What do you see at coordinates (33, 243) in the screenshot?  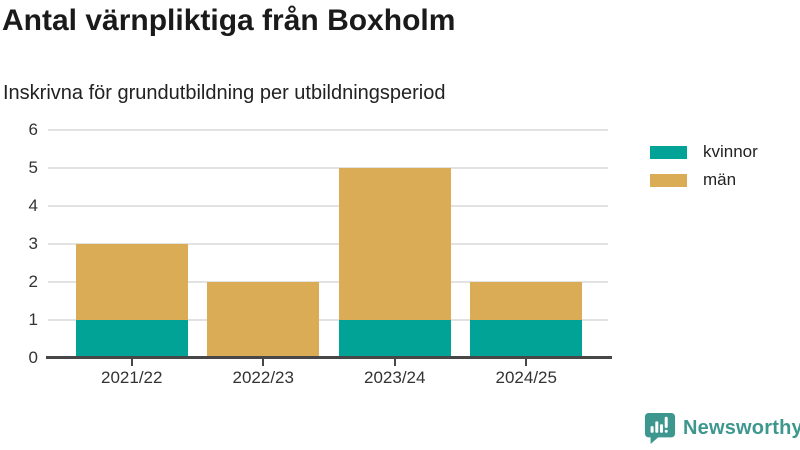 I see `y-tick-label: 3` at bounding box center [33, 243].